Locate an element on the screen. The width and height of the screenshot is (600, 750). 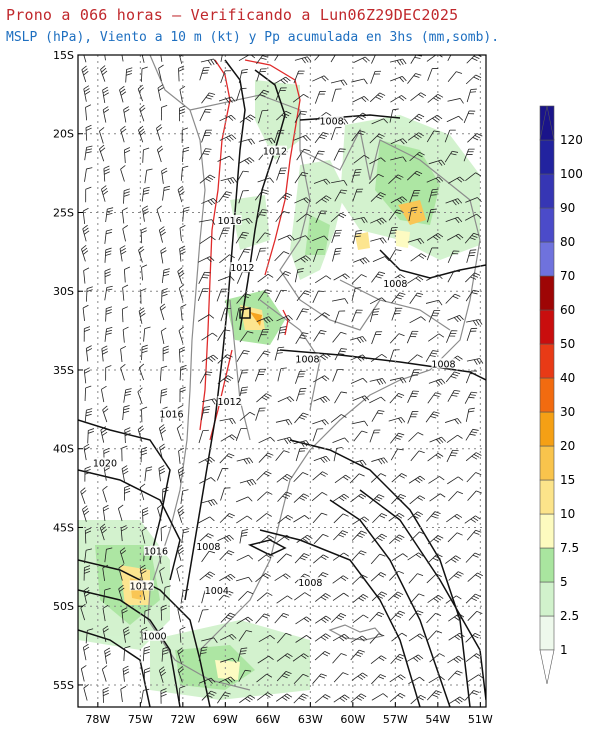
lat-label: 50S is located at coordinates (63, 606).